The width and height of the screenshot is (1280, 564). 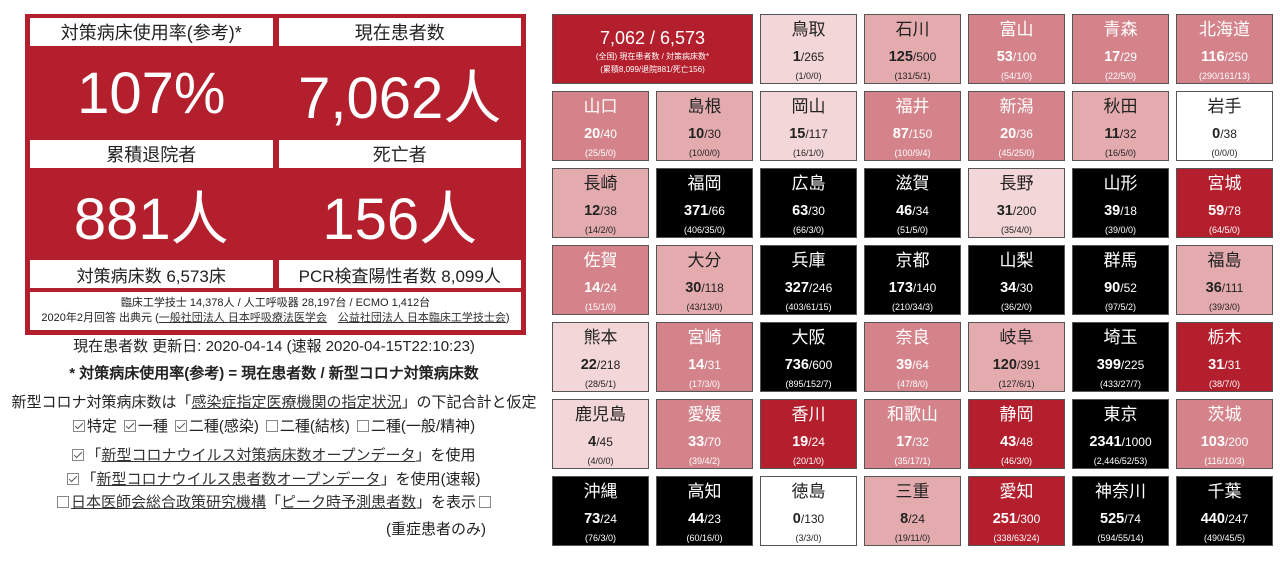 I want to click on prefecture-tile: 京都 173140 (210/34/3), so click(x=912, y=280).